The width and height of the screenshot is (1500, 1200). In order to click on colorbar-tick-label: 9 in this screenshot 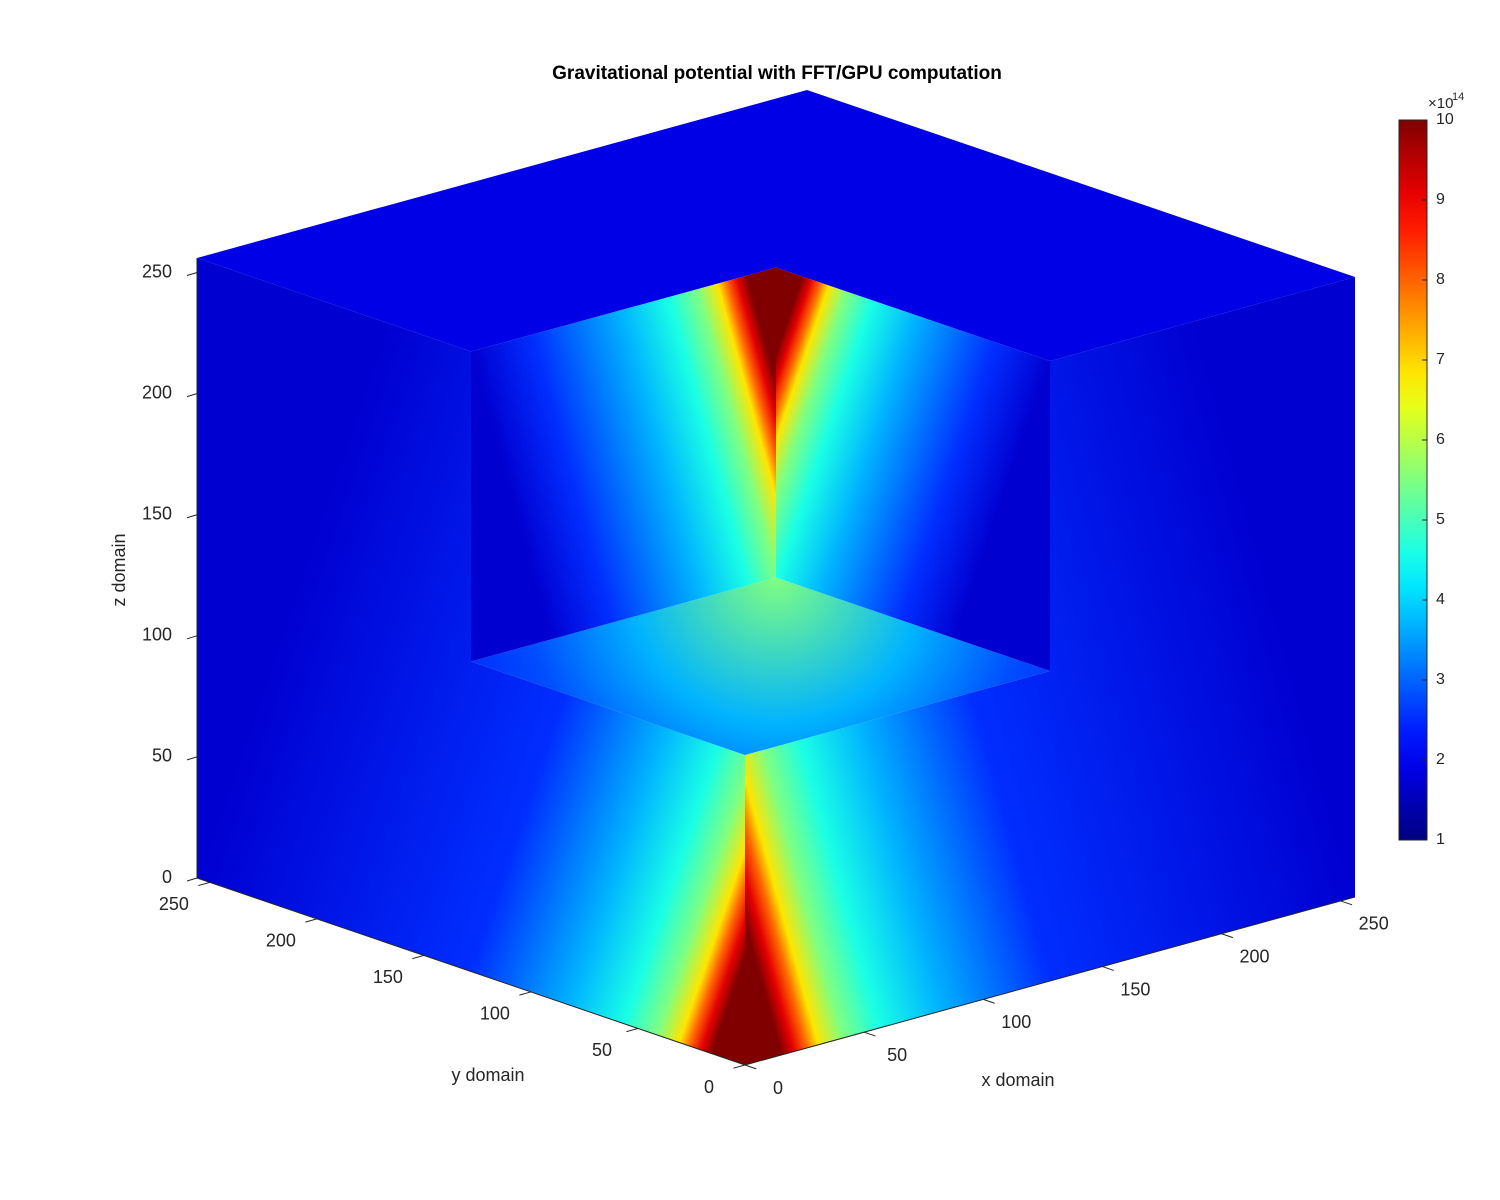, I will do `click(1440, 199)`.